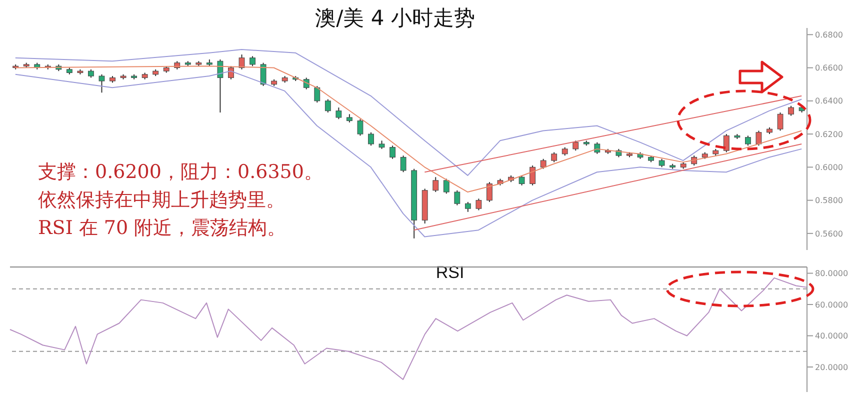 Image resolution: width=857 pixels, height=396 pixels. What do you see at coordinates (829, 167) in the screenshot?
I see `y-tick-label: 0.6000` at bounding box center [829, 167].